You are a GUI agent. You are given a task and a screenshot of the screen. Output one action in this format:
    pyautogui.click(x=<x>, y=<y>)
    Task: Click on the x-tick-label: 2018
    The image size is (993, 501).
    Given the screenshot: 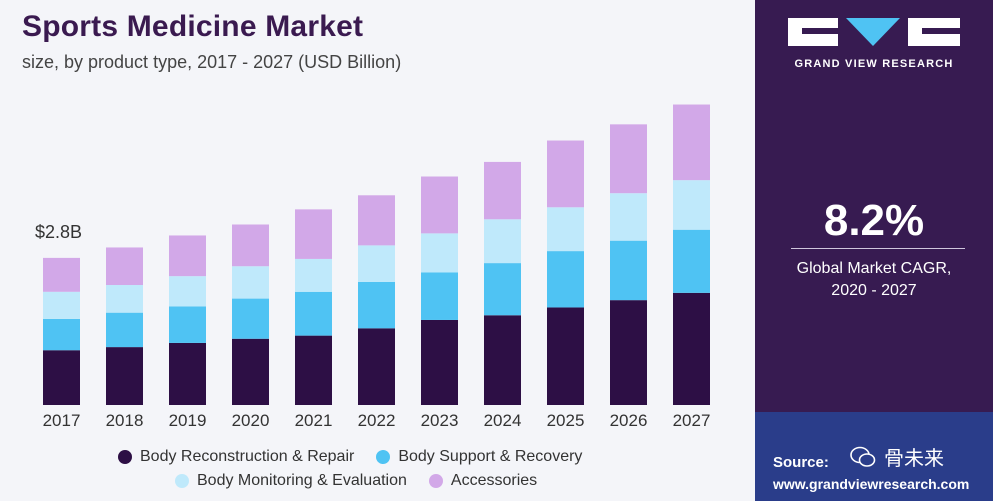 What is the action you would take?
    pyautogui.click(x=125, y=420)
    